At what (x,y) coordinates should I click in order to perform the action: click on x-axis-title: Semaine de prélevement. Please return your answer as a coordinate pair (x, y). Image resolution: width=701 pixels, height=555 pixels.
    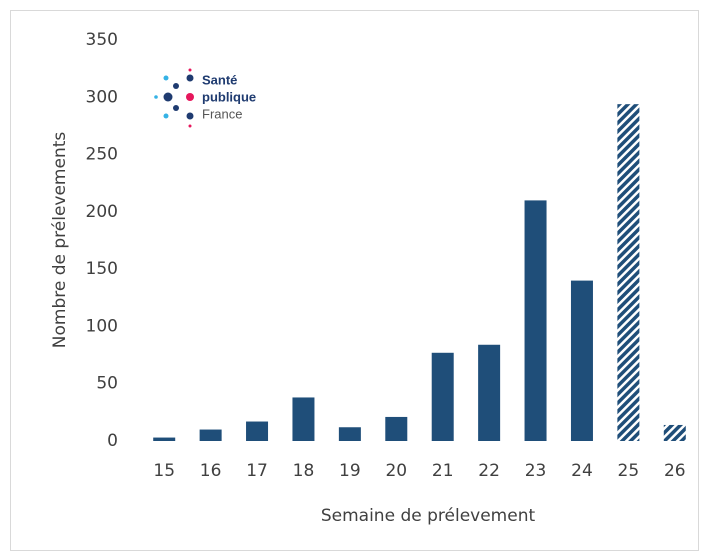
    Looking at the image, I should click on (428, 516).